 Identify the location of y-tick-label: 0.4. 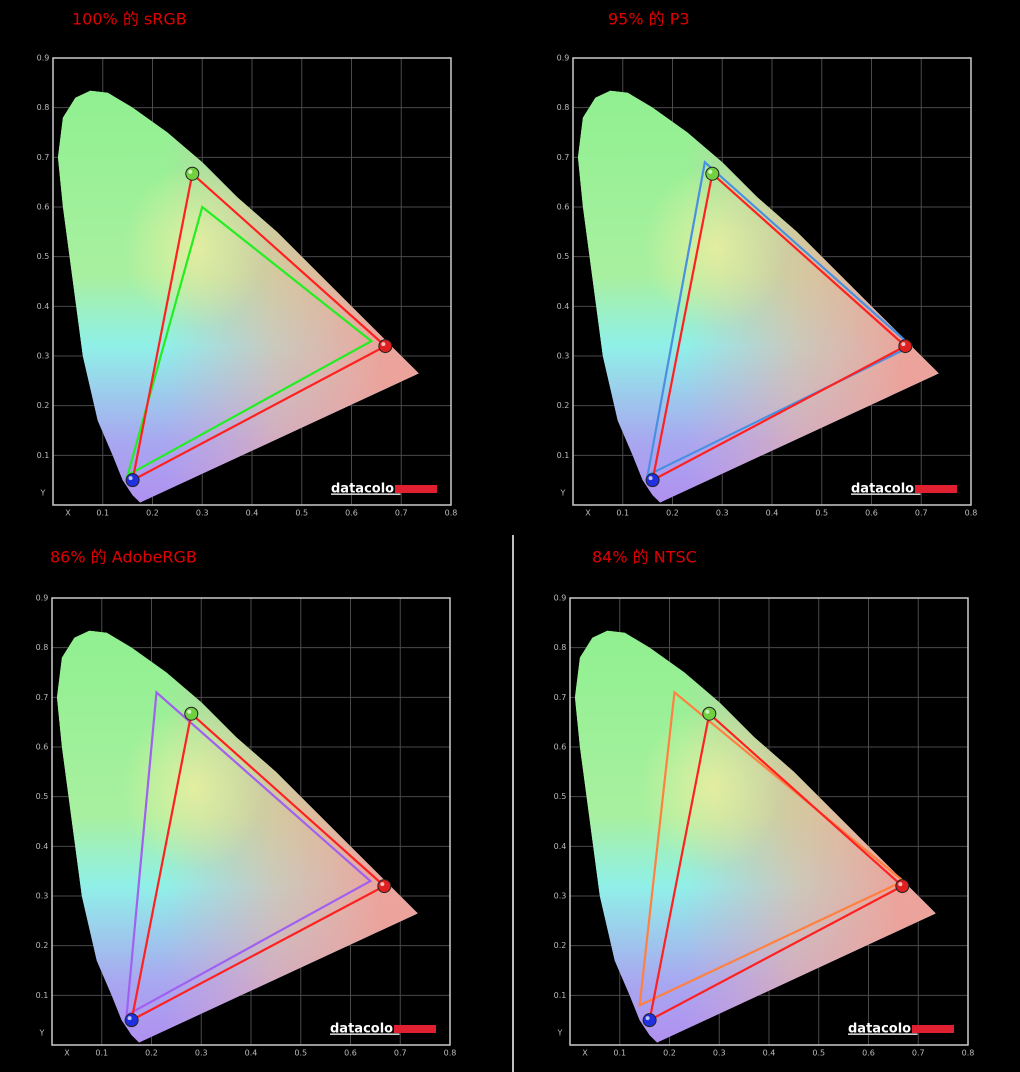
(563, 306).